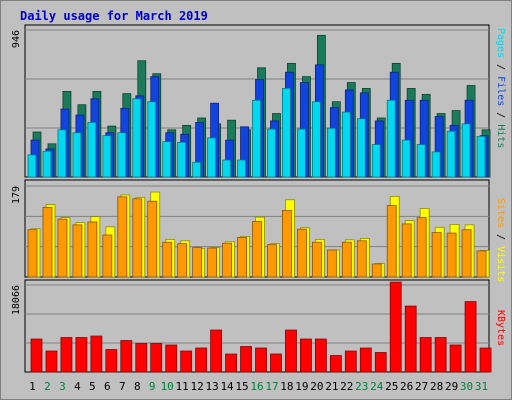  What do you see at coordinates (421, 386) in the screenshot?
I see `x-tick-label: 27` at bounding box center [421, 386].